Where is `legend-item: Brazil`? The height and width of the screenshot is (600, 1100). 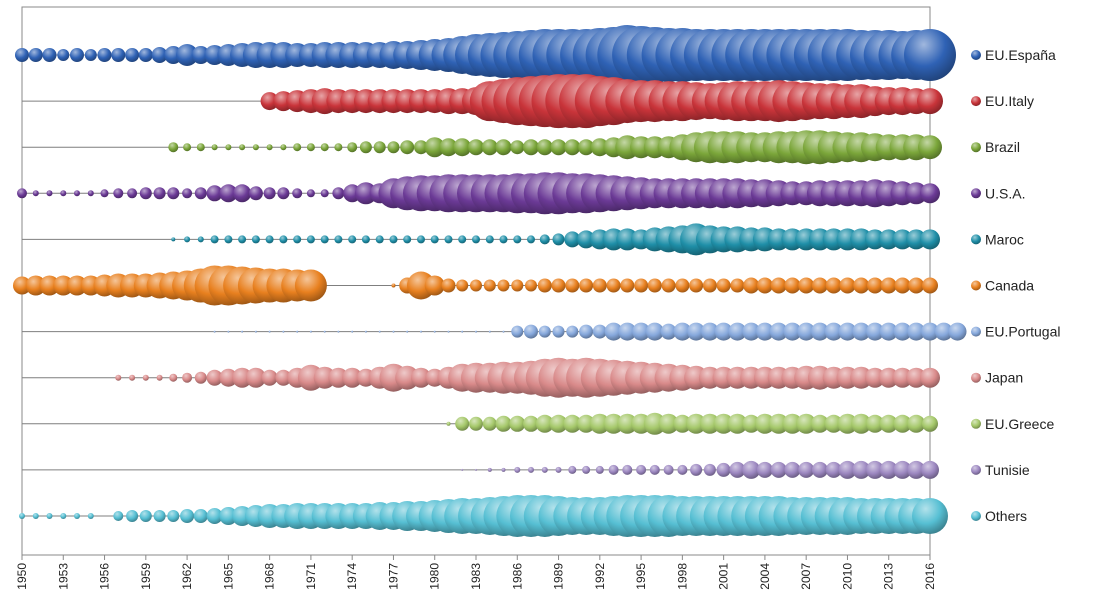 legend-item: Brazil is located at coordinates (995, 147).